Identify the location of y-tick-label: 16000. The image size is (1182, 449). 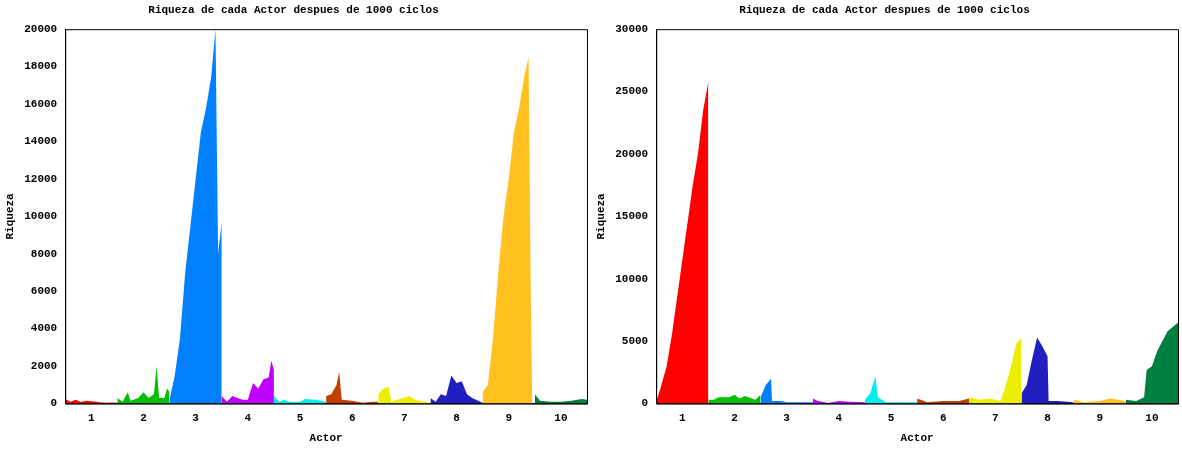
(41, 103).